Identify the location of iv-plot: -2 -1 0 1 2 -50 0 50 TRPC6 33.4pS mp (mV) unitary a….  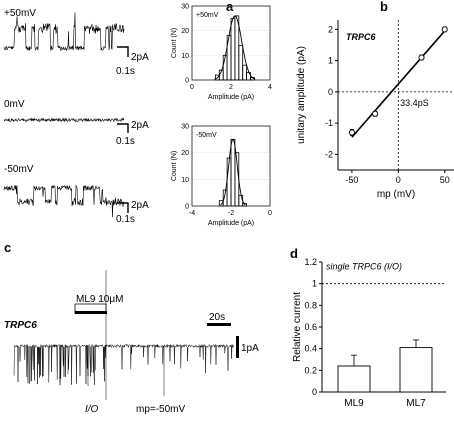
(375, 110).